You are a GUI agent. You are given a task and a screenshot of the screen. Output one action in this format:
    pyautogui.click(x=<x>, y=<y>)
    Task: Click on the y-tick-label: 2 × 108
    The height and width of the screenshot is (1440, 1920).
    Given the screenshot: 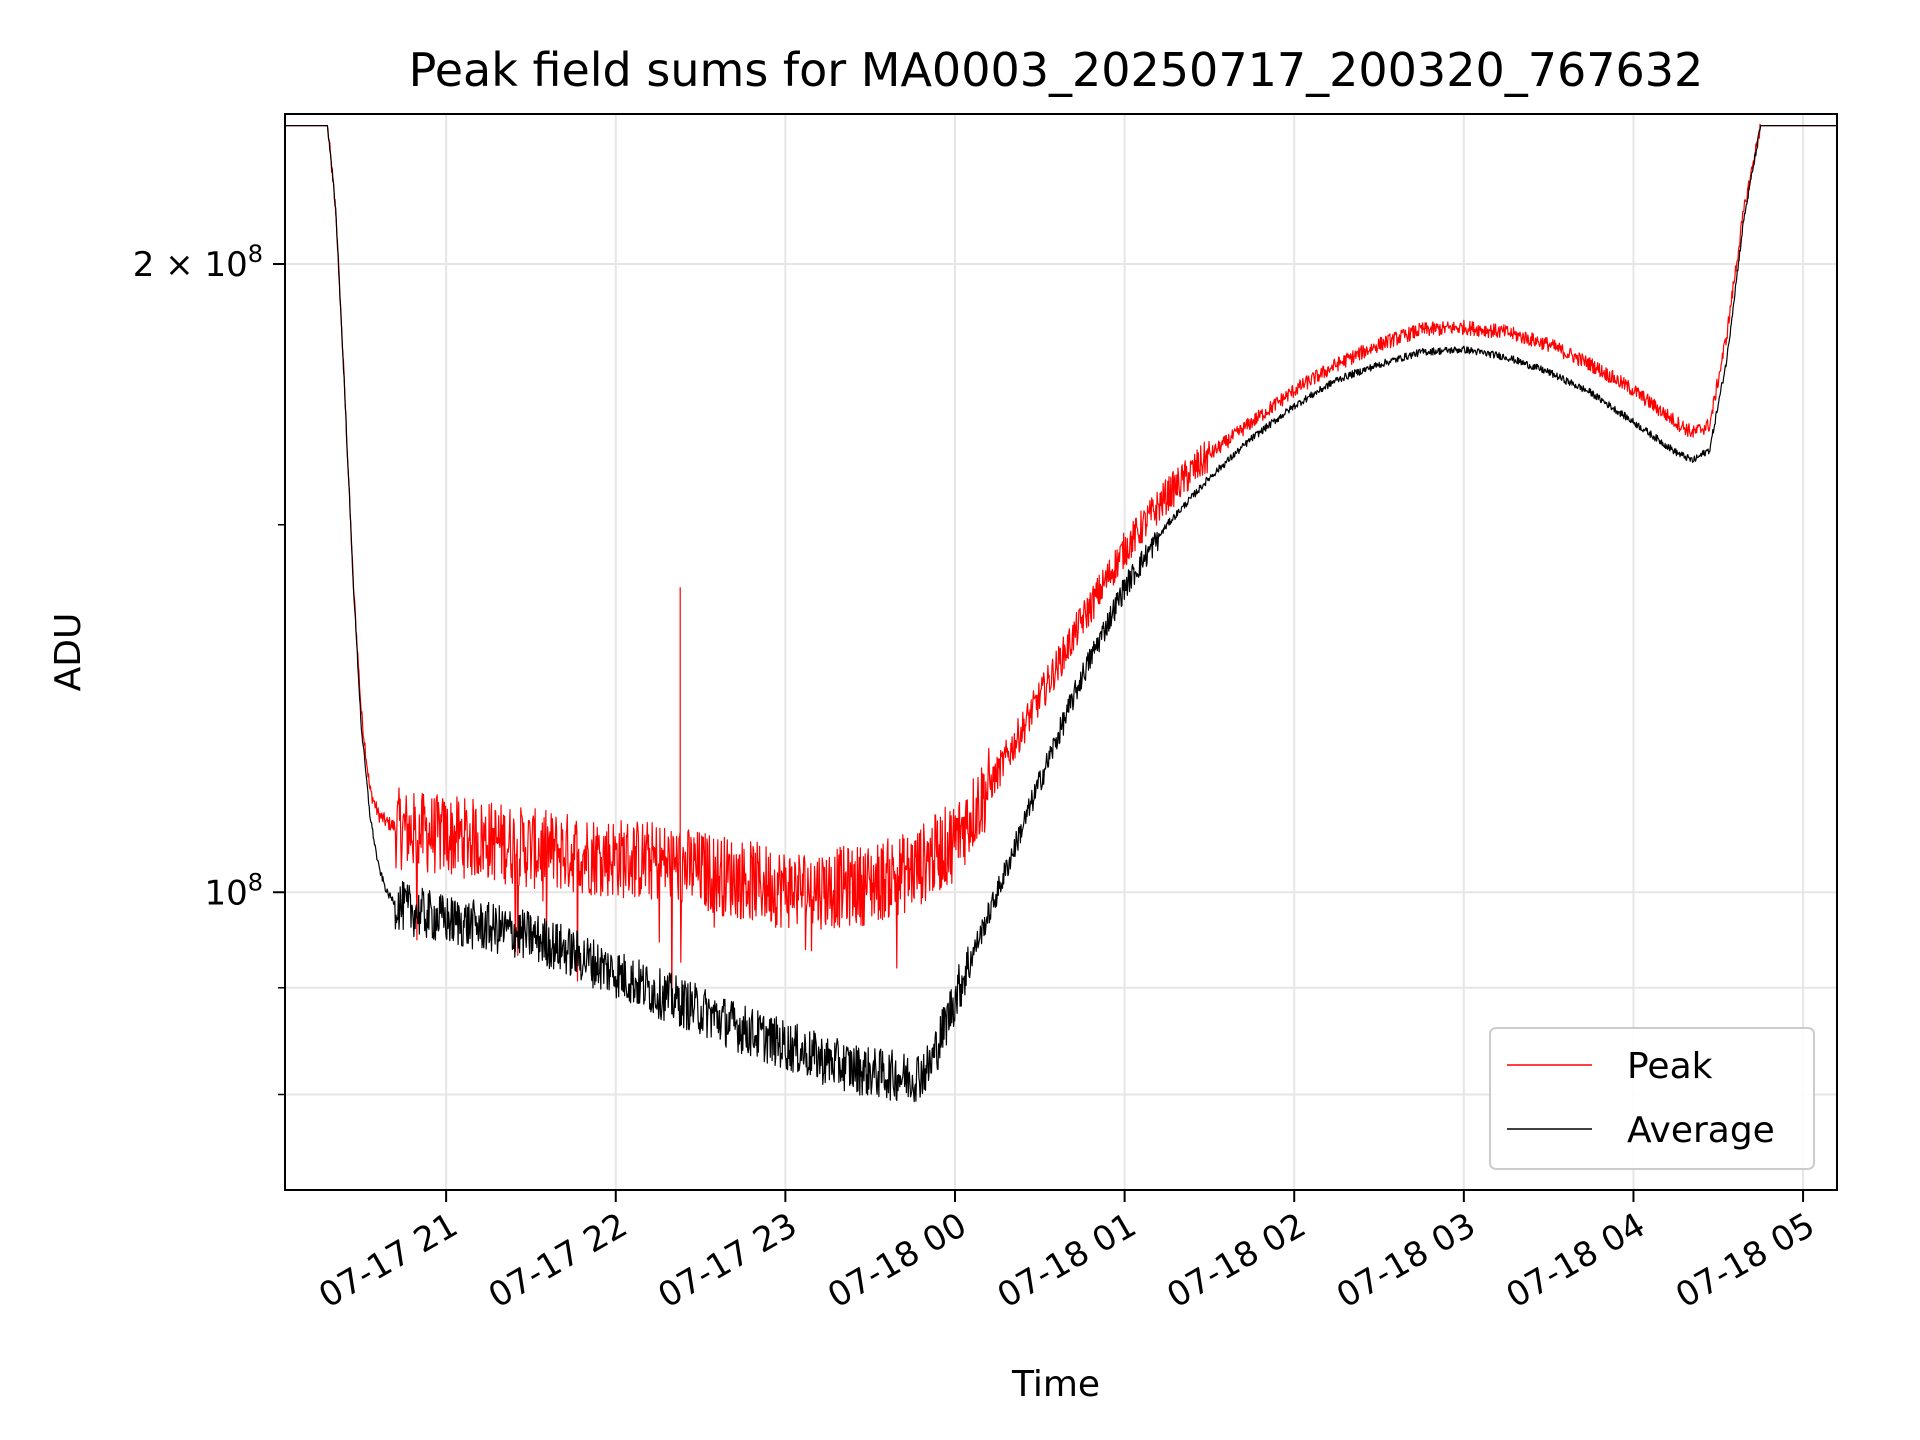 What is the action you would take?
    pyautogui.click(x=198, y=262)
    